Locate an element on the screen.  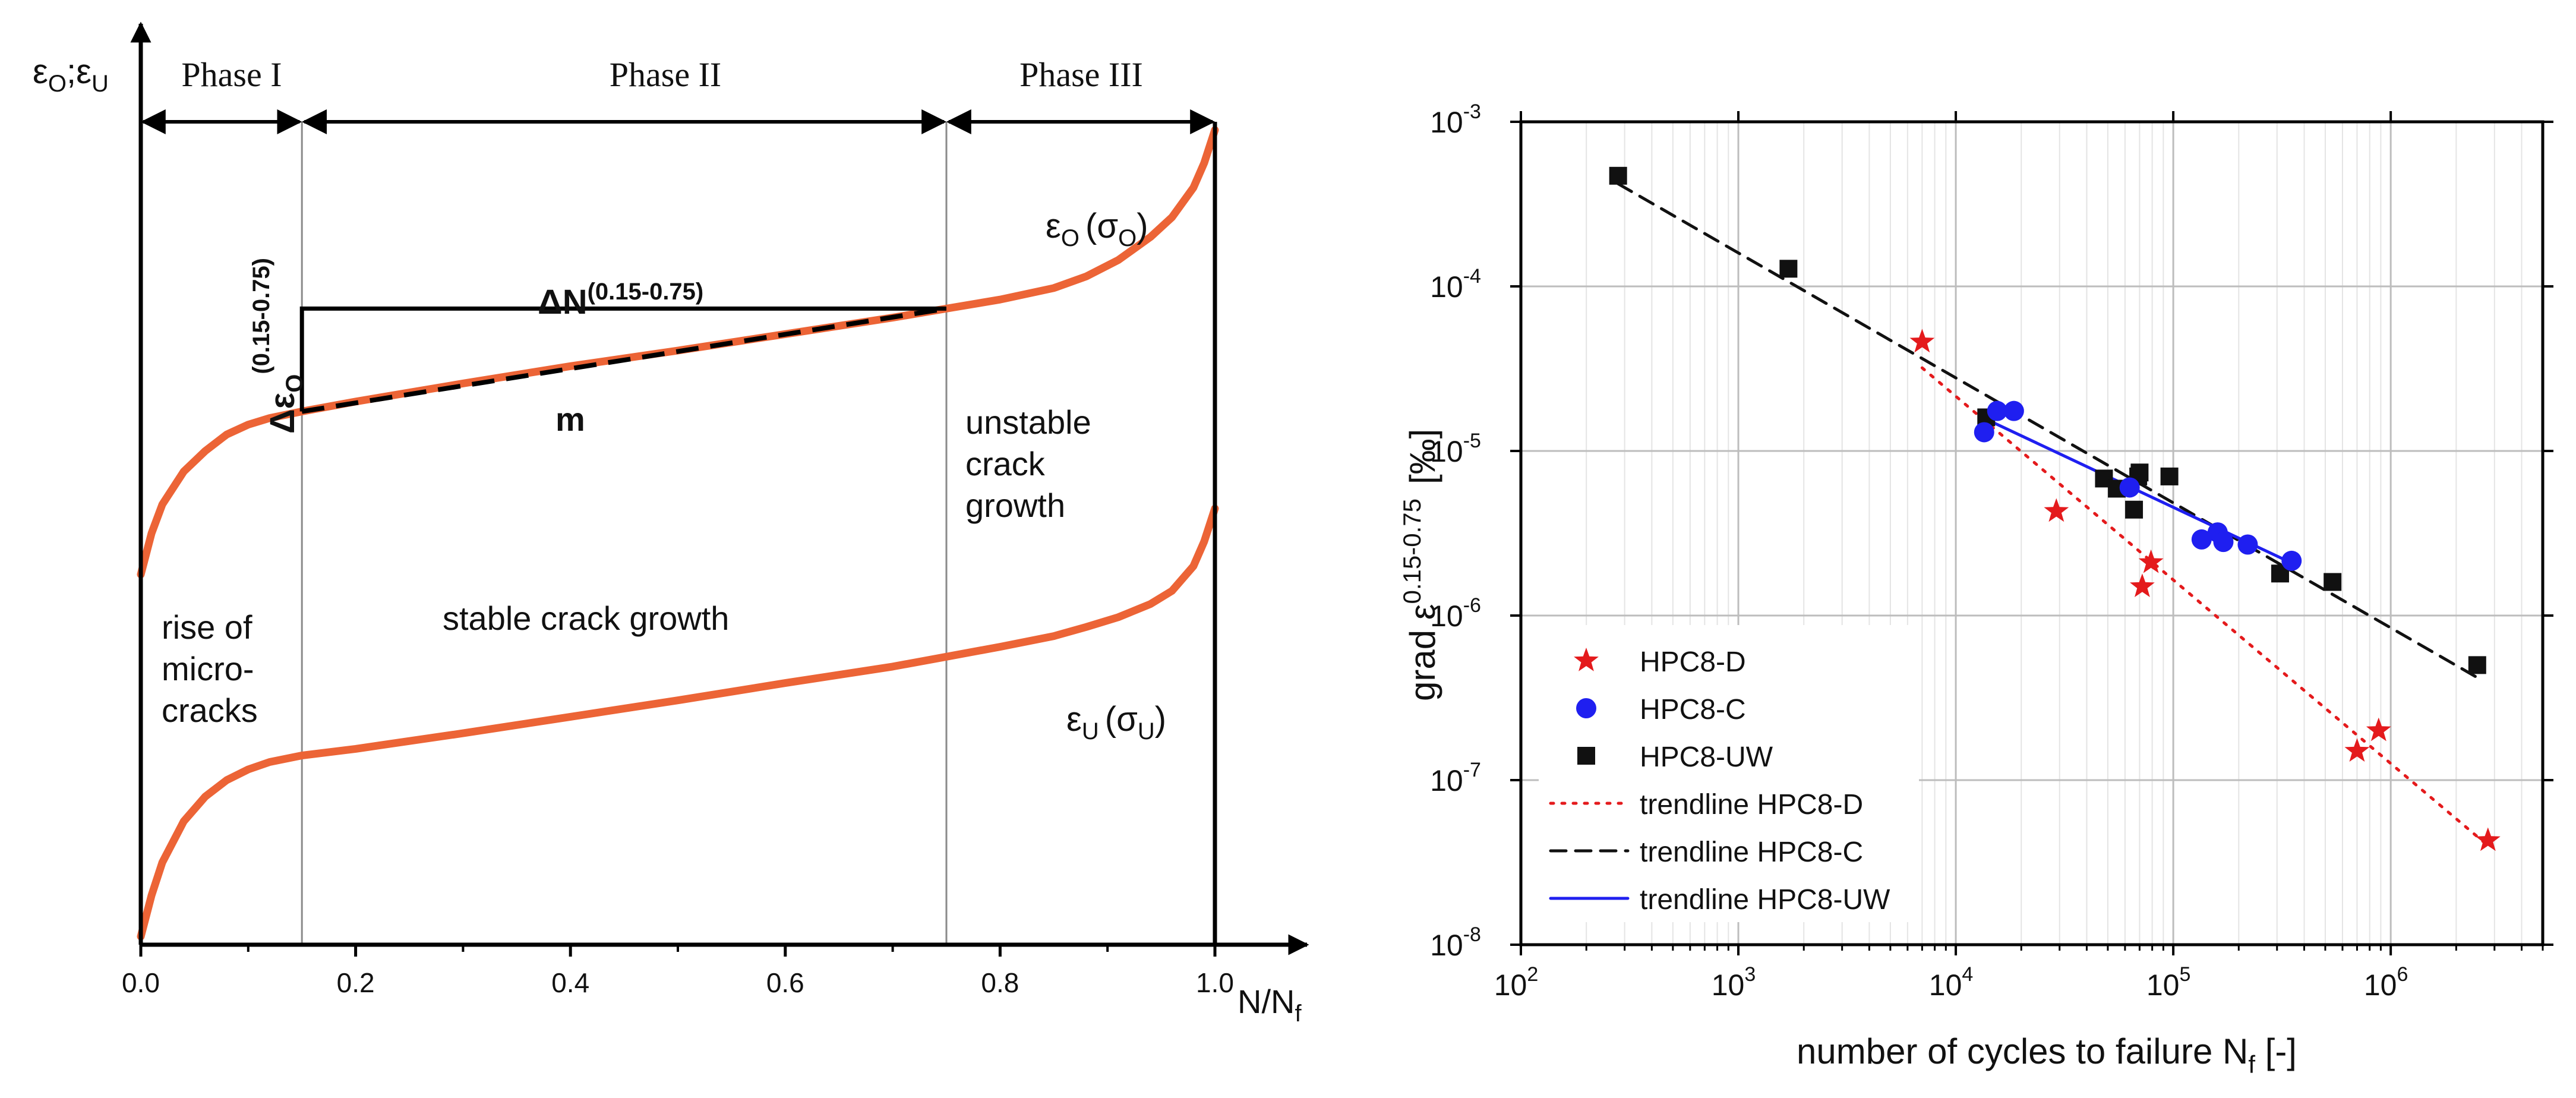
hpc8-uw-legend-label: HPC8-UW is located at coordinates (1706, 757).